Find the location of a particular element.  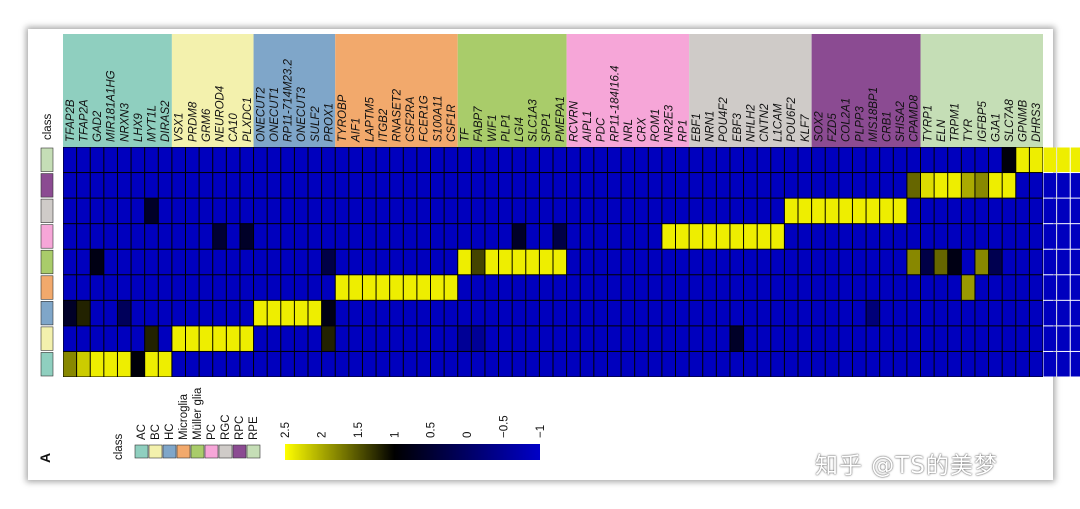

gene-label: POU6F2 is located at coordinates (792, 119).